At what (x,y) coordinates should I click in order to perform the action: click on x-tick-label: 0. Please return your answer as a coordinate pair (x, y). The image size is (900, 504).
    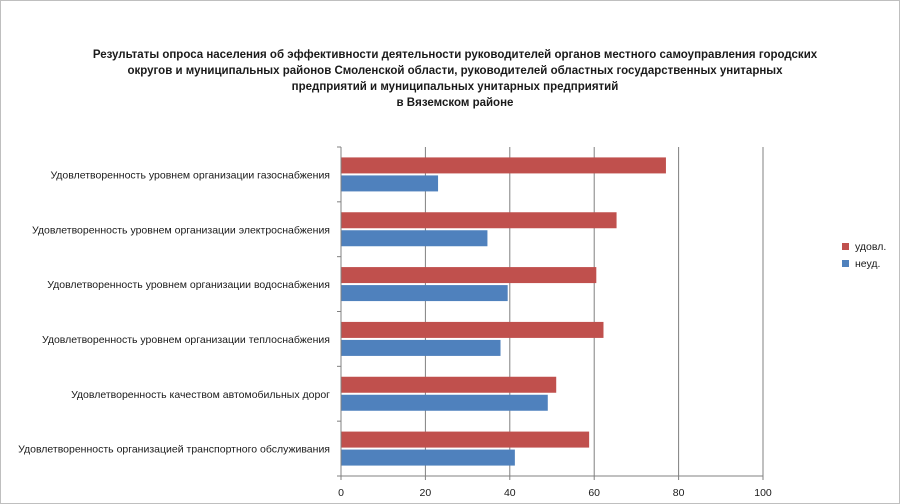
    Looking at the image, I should click on (341, 493).